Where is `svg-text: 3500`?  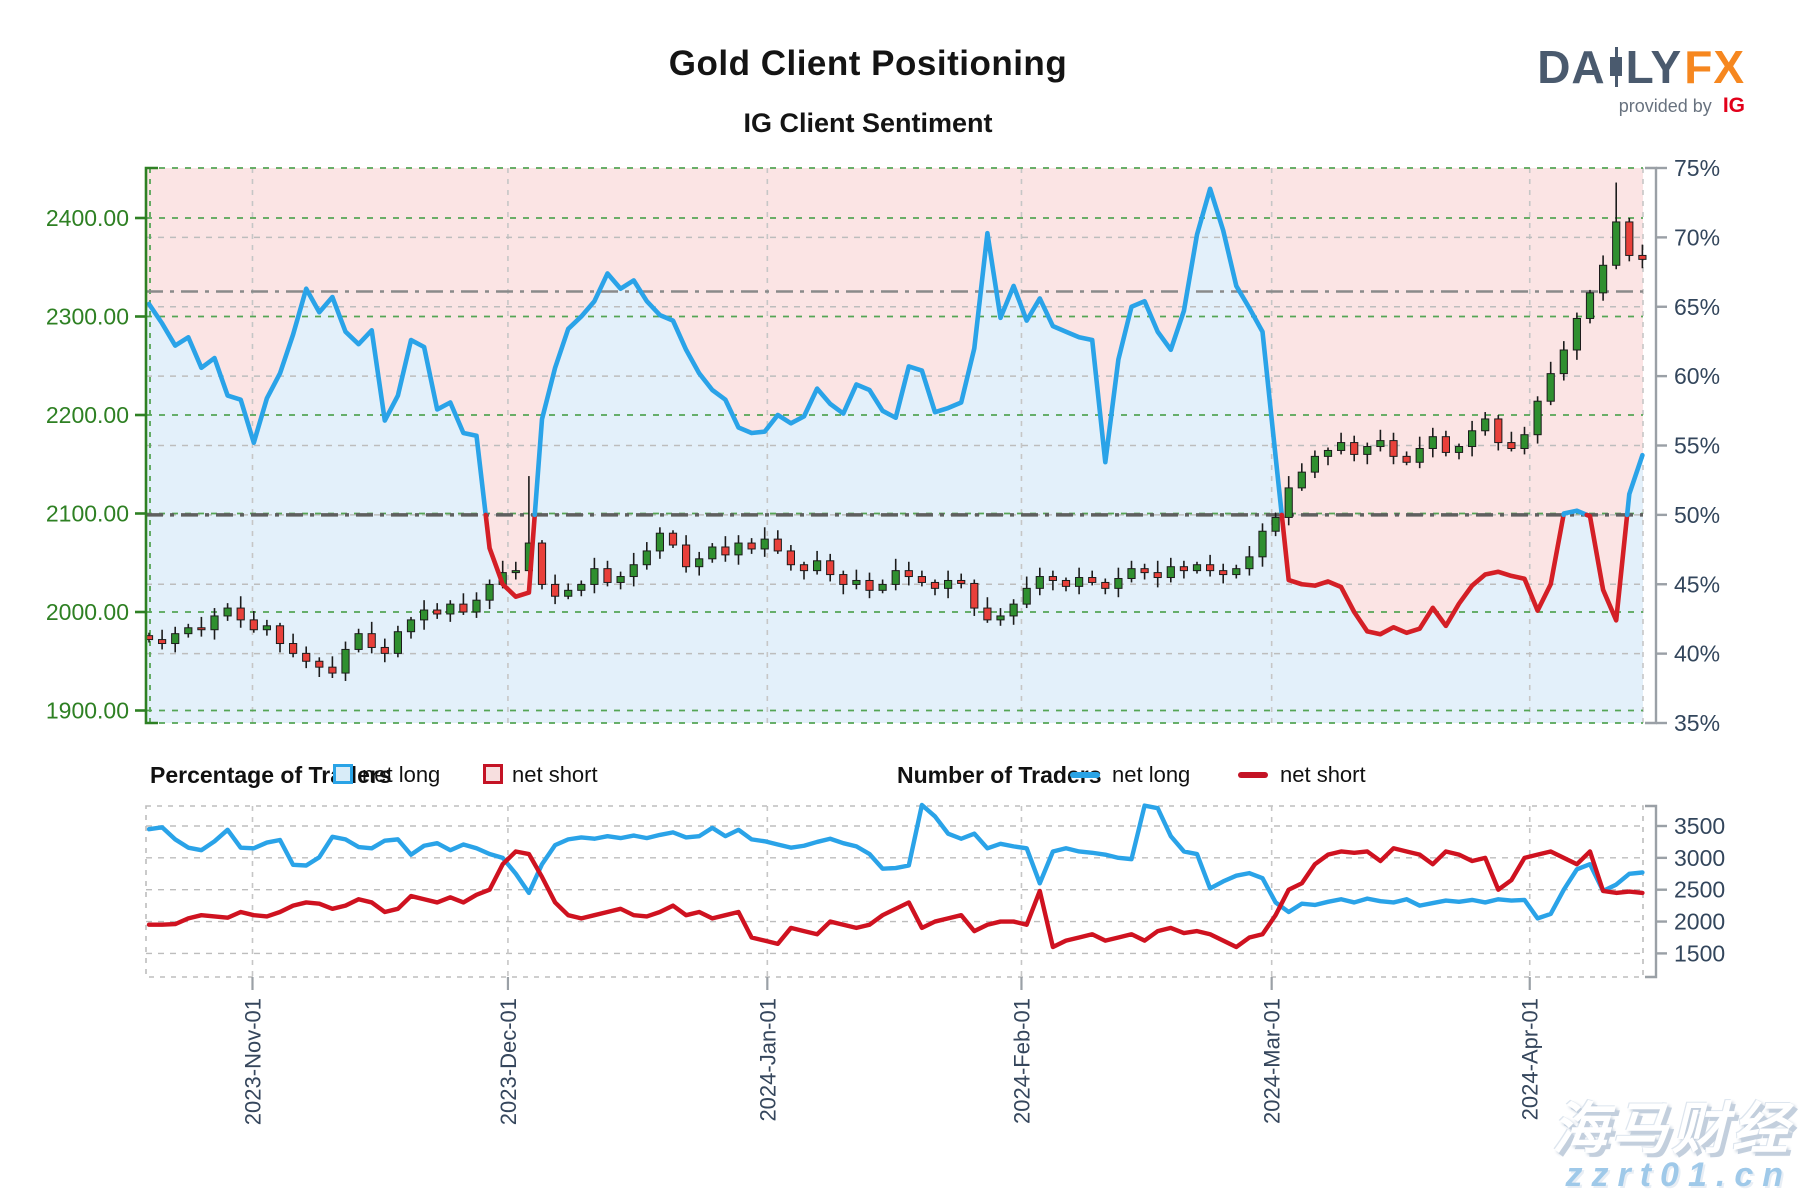
svg-text: 3500 is located at coordinates (1699, 826).